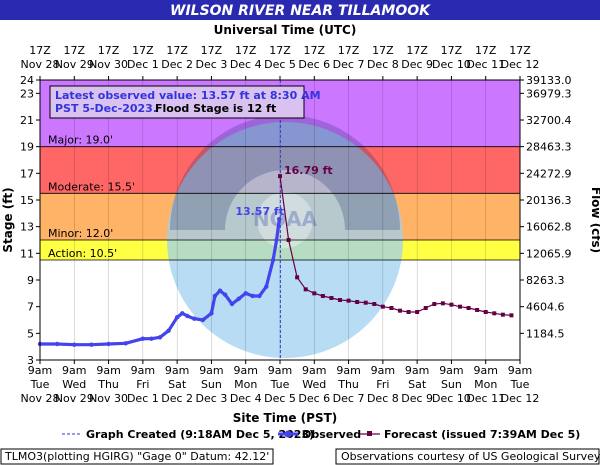 The width and height of the screenshot is (600, 465). Describe the element at coordinates (106, 108) in the screenshot. I see `info-line-2a: PST 5-Dec-2023.` at that location.